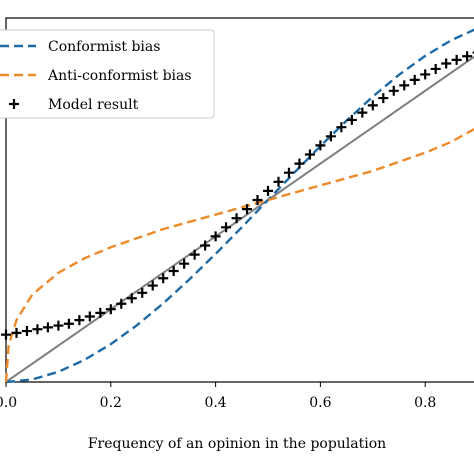 Image resolution: width=474 pixels, height=474 pixels. Describe the element at coordinates (93, 105) in the screenshot. I see `legend-label: Model result` at that location.